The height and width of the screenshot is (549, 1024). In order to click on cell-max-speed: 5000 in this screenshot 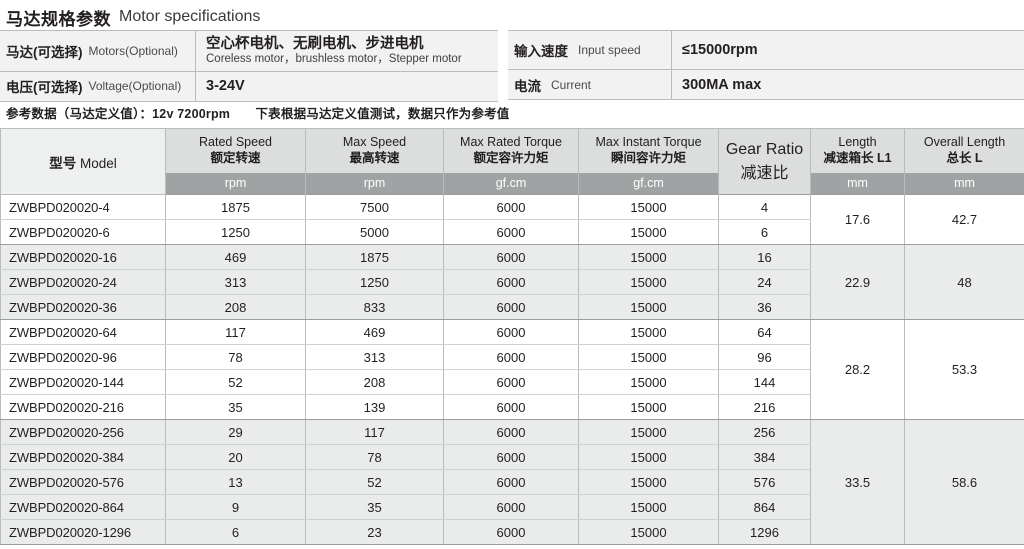, I will do `click(374, 232)`.